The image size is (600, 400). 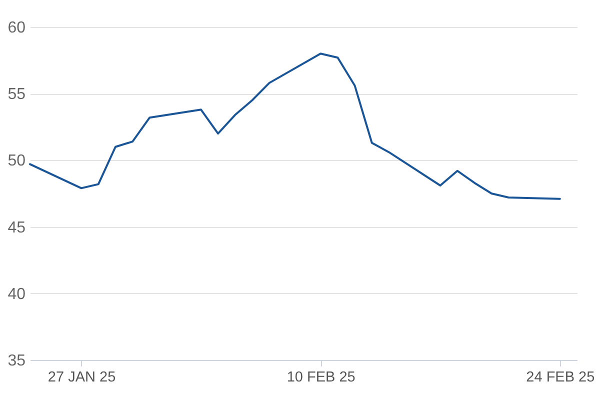 What do you see at coordinates (17, 28) in the screenshot?
I see `y-tick-label: 60` at bounding box center [17, 28].